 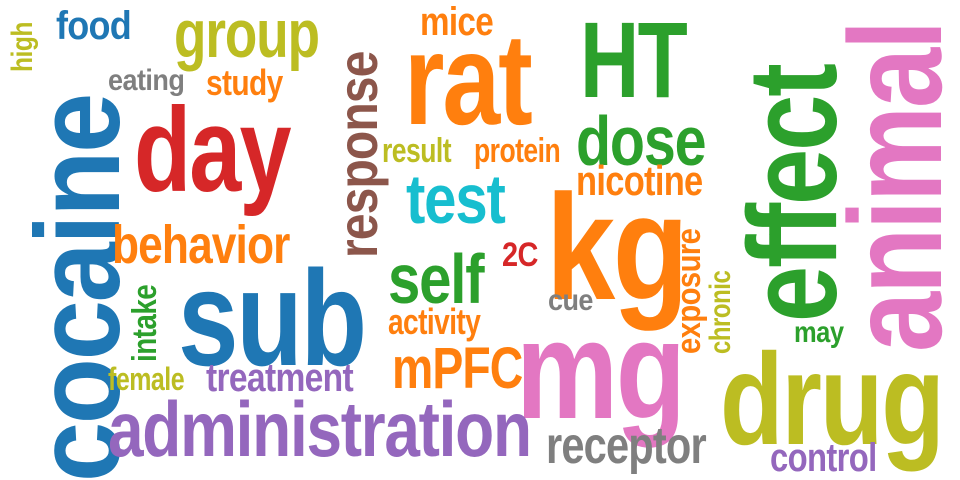 What do you see at coordinates (520, 255) in the screenshot?
I see `word-2c: 2C` at bounding box center [520, 255].